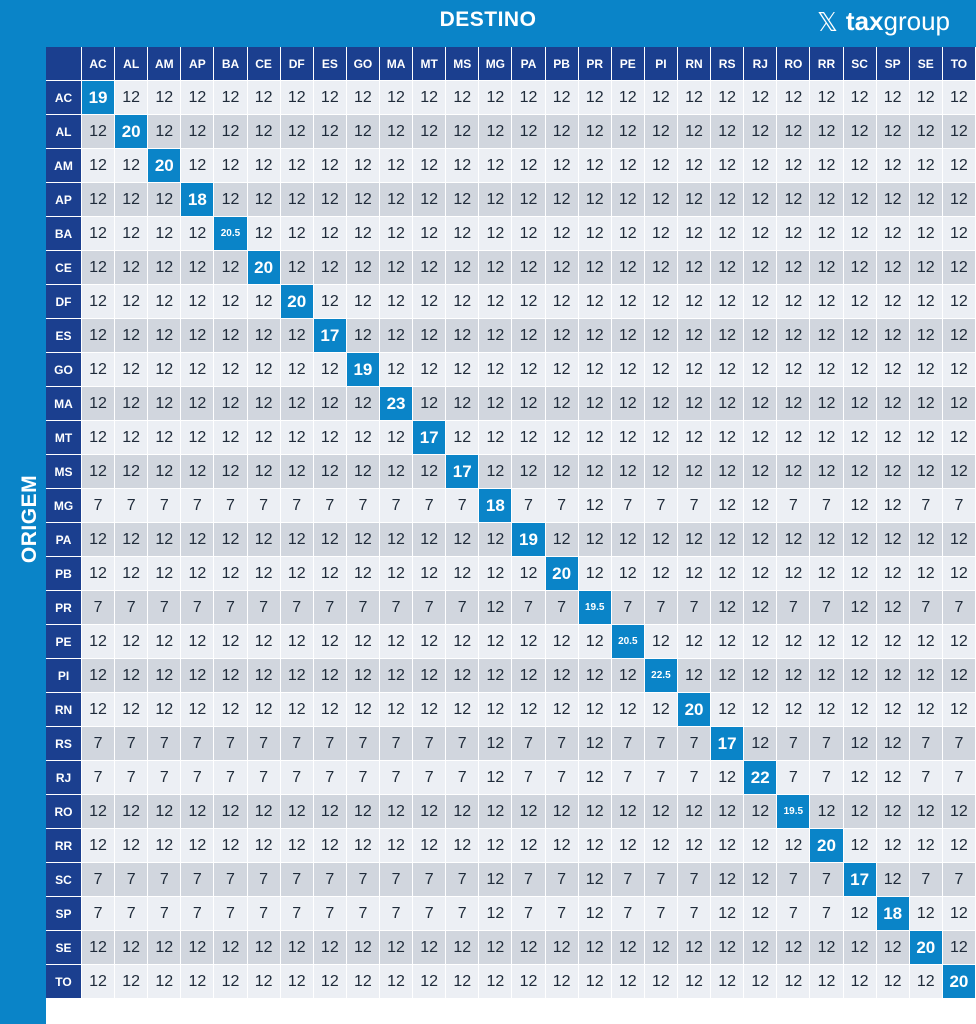 The width and height of the screenshot is (976, 1024). Describe the element at coordinates (959, 778) in the screenshot. I see `rate-cell-rj-to: 7` at that location.